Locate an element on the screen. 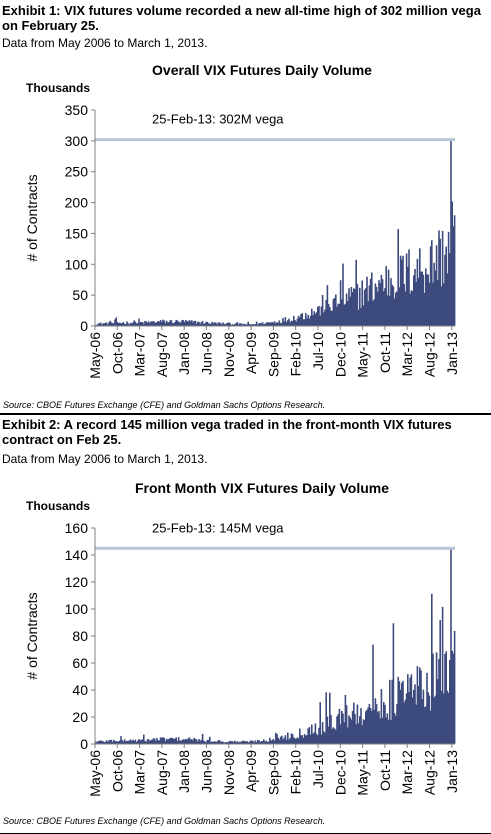  y-tick-label: 140 is located at coordinates (77, 555).